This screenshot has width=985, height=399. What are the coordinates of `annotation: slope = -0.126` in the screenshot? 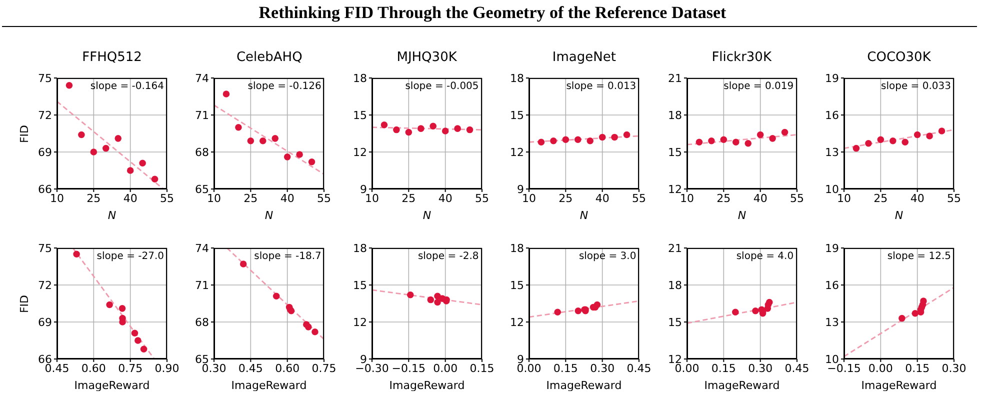 It's located at (285, 86).